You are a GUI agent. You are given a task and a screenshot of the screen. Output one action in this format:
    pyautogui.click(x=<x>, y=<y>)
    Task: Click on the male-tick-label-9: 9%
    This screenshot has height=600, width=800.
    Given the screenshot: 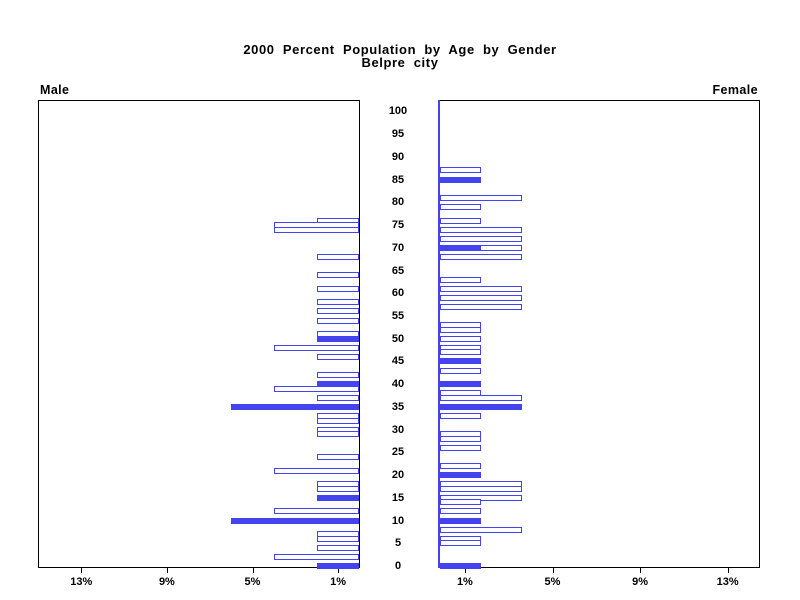 What is the action you would take?
    pyautogui.click(x=166, y=582)
    